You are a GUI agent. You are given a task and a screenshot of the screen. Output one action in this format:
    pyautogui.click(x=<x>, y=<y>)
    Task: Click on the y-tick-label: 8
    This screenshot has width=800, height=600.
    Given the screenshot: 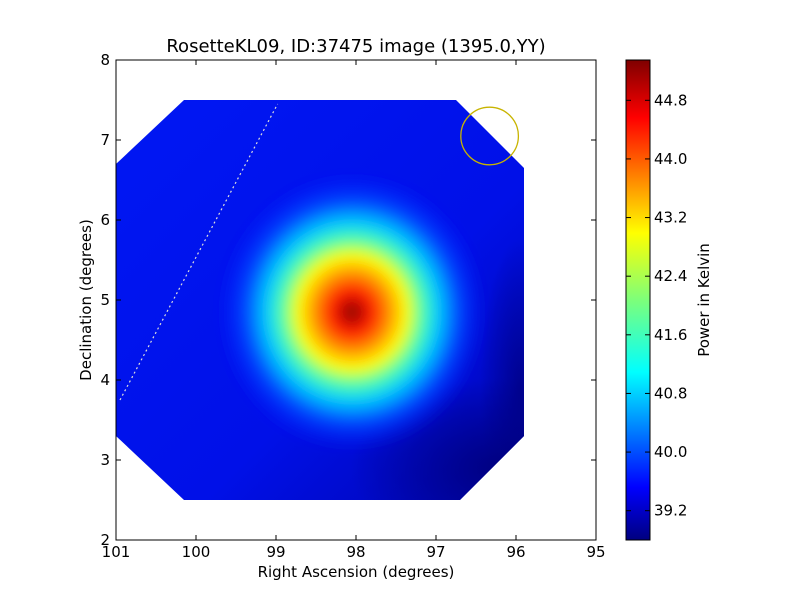 What is the action you would take?
    pyautogui.click(x=105, y=60)
    